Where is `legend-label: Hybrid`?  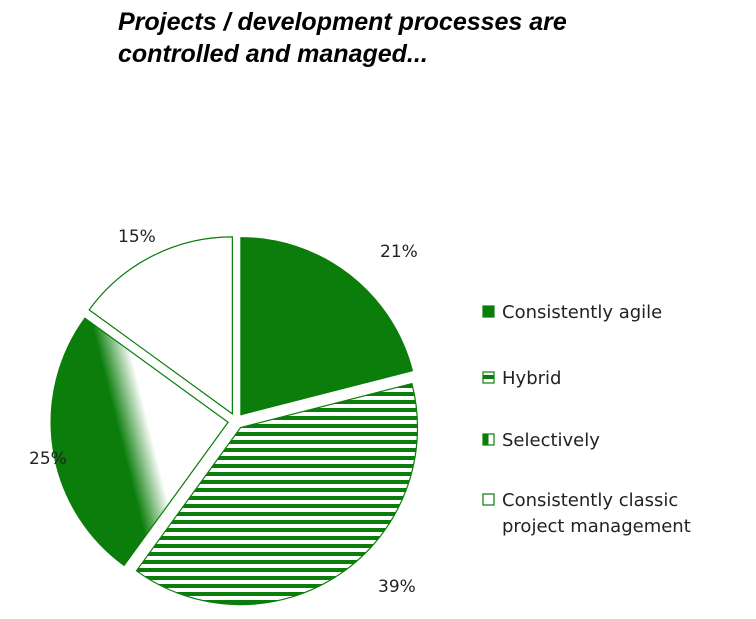
legend-label: Hybrid is located at coordinates (531, 378).